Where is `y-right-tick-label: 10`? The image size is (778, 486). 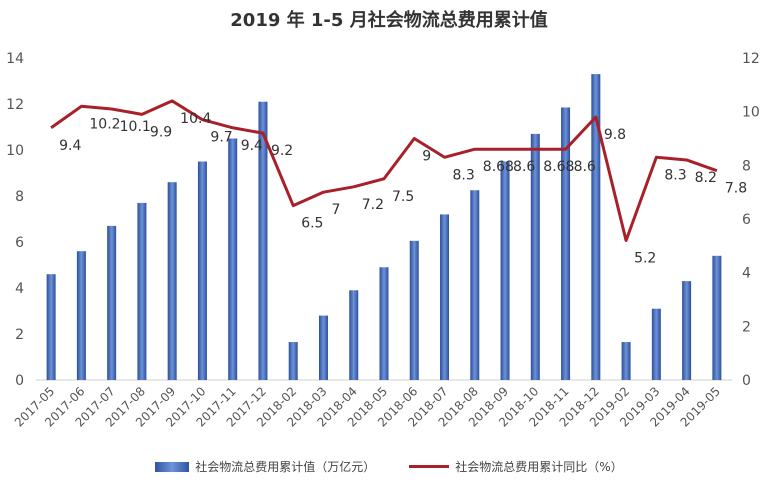
y-right-tick-label: 10 is located at coordinates (751, 113).